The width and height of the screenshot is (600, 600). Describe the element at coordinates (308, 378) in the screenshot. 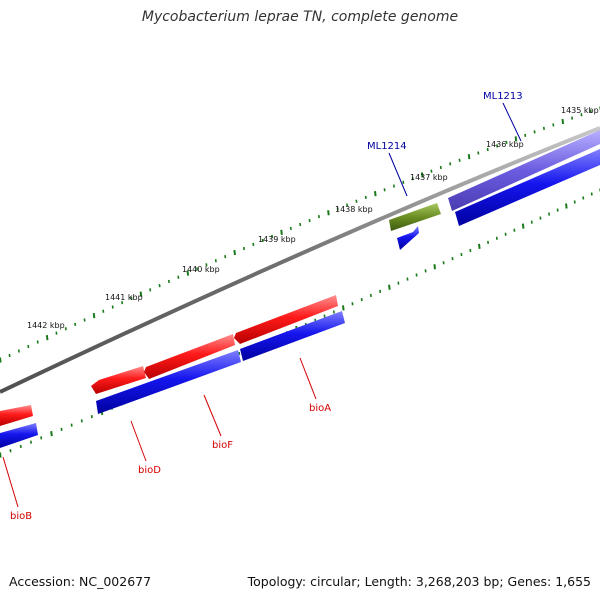

I see `leader-bioA` at that location.